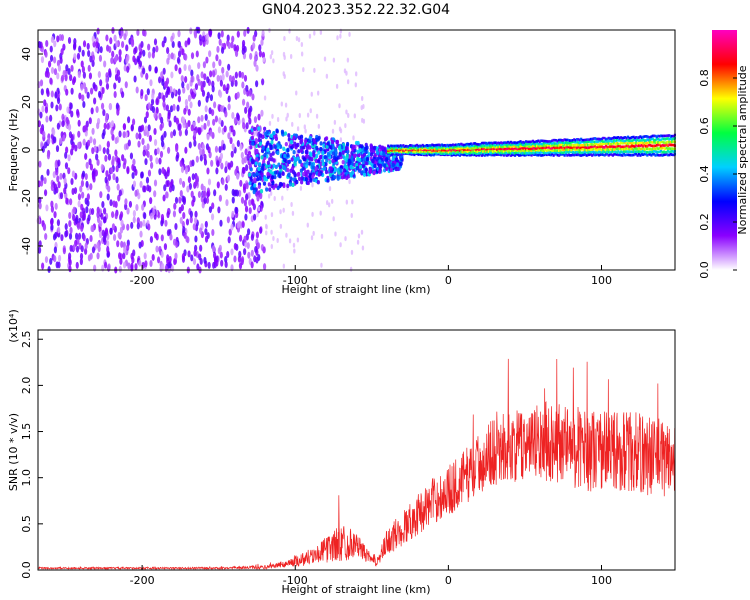  I want to click on x-tick-label: -100, so click(295, 280).